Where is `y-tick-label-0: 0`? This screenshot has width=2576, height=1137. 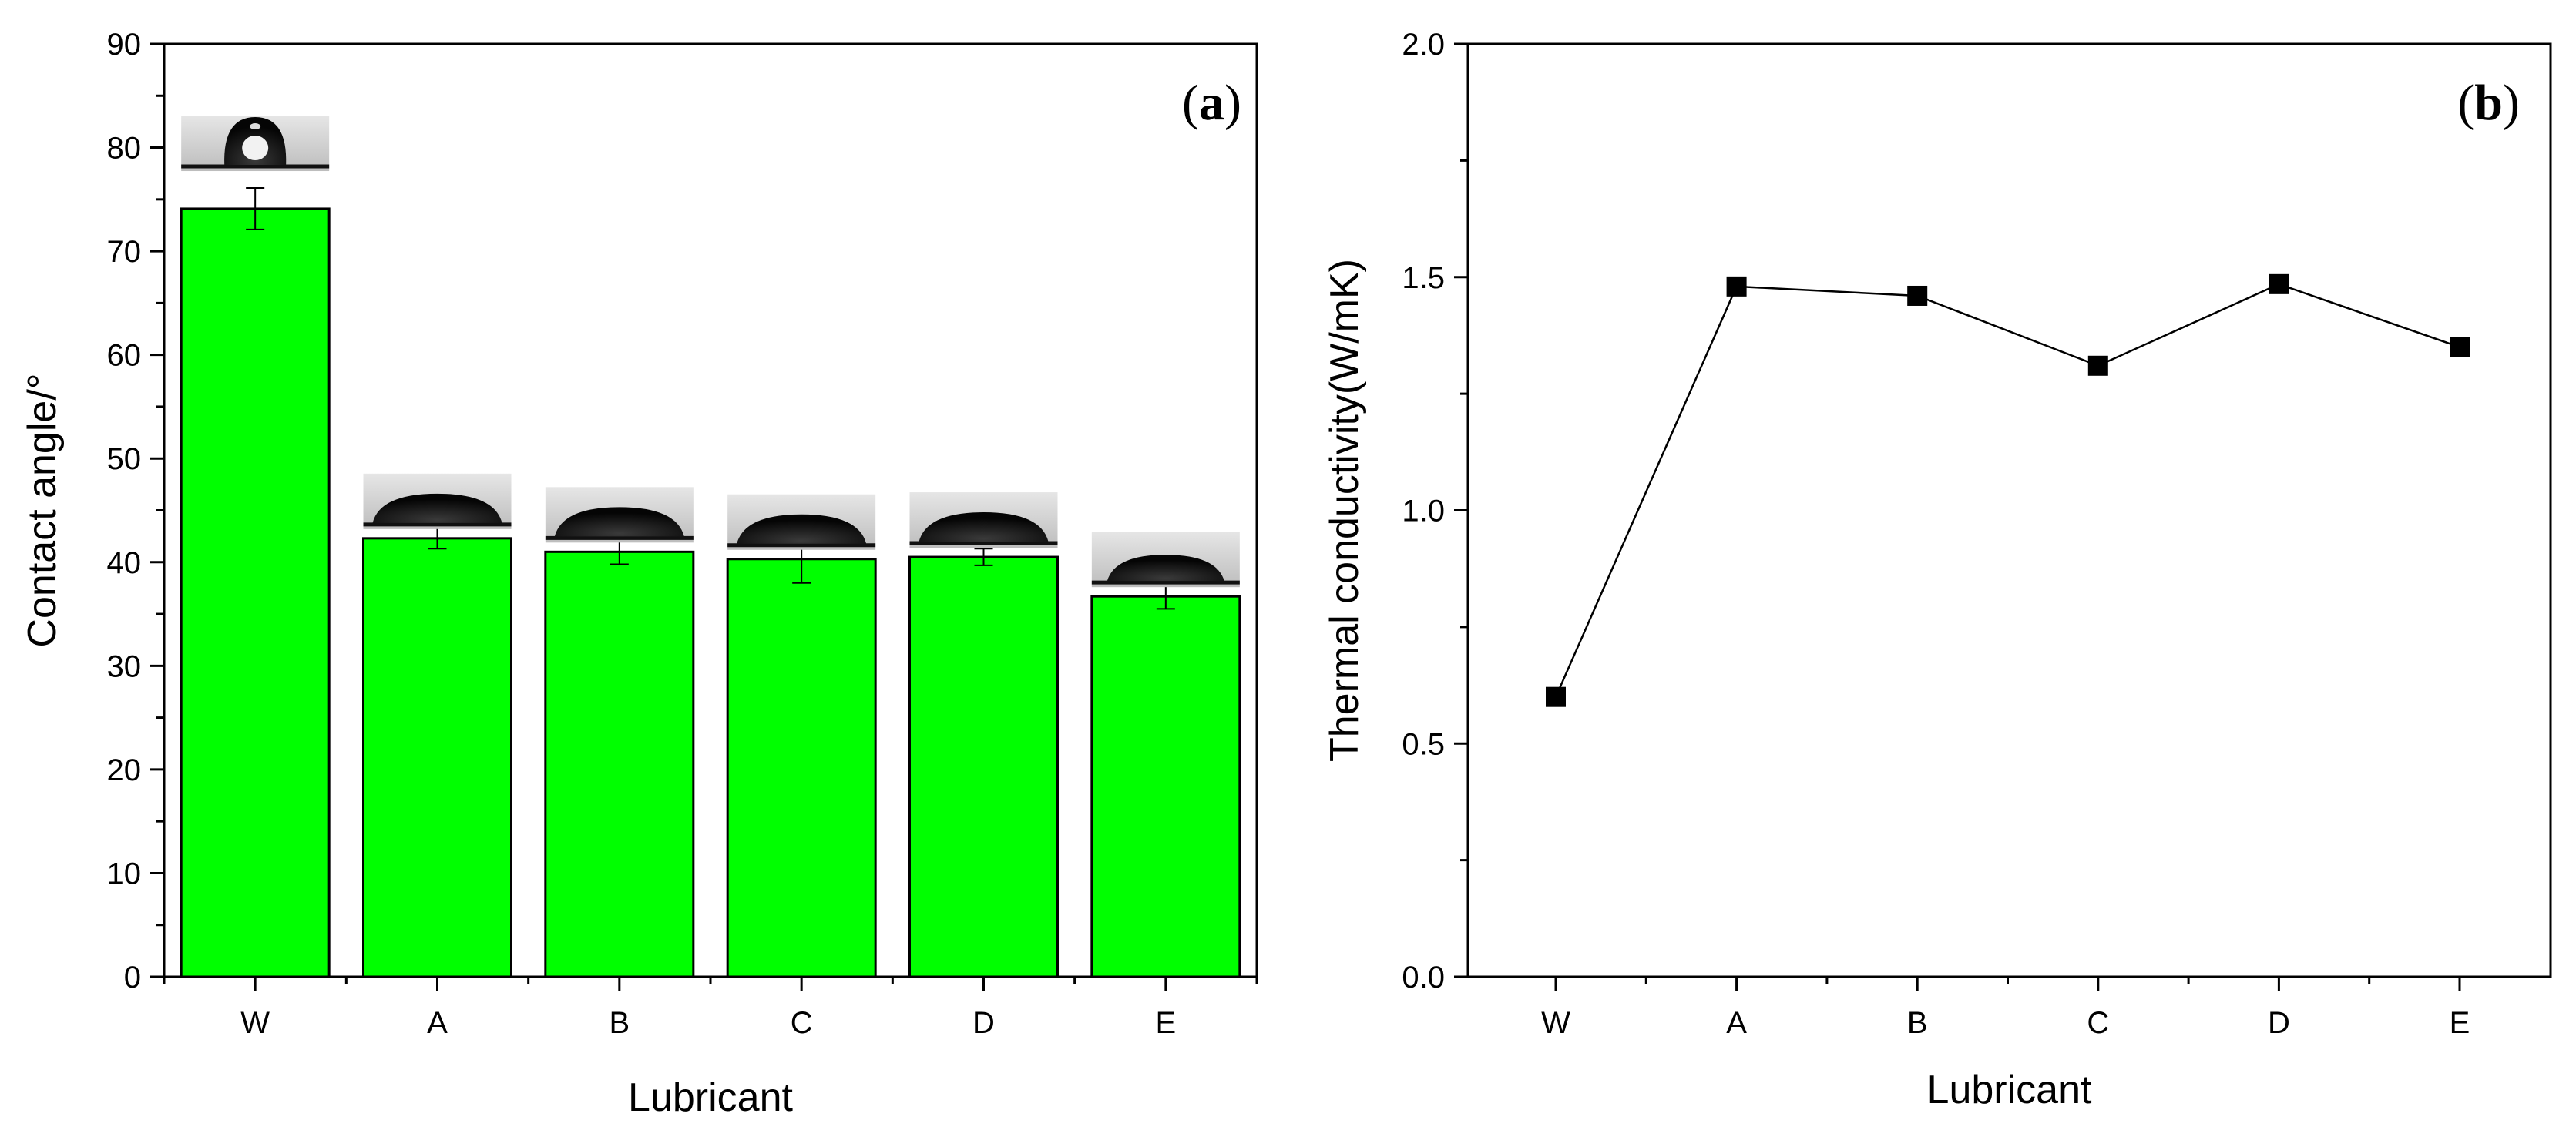 y-tick-label-0: 0 is located at coordinates (132, 978).